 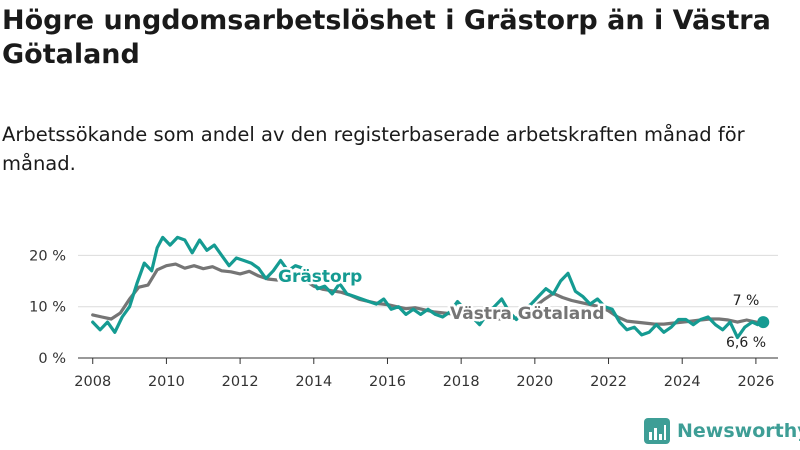 What do you see at coordinates (428, 281) in the screenshot?
I see `gridlines` at bounding box center [428, 281].